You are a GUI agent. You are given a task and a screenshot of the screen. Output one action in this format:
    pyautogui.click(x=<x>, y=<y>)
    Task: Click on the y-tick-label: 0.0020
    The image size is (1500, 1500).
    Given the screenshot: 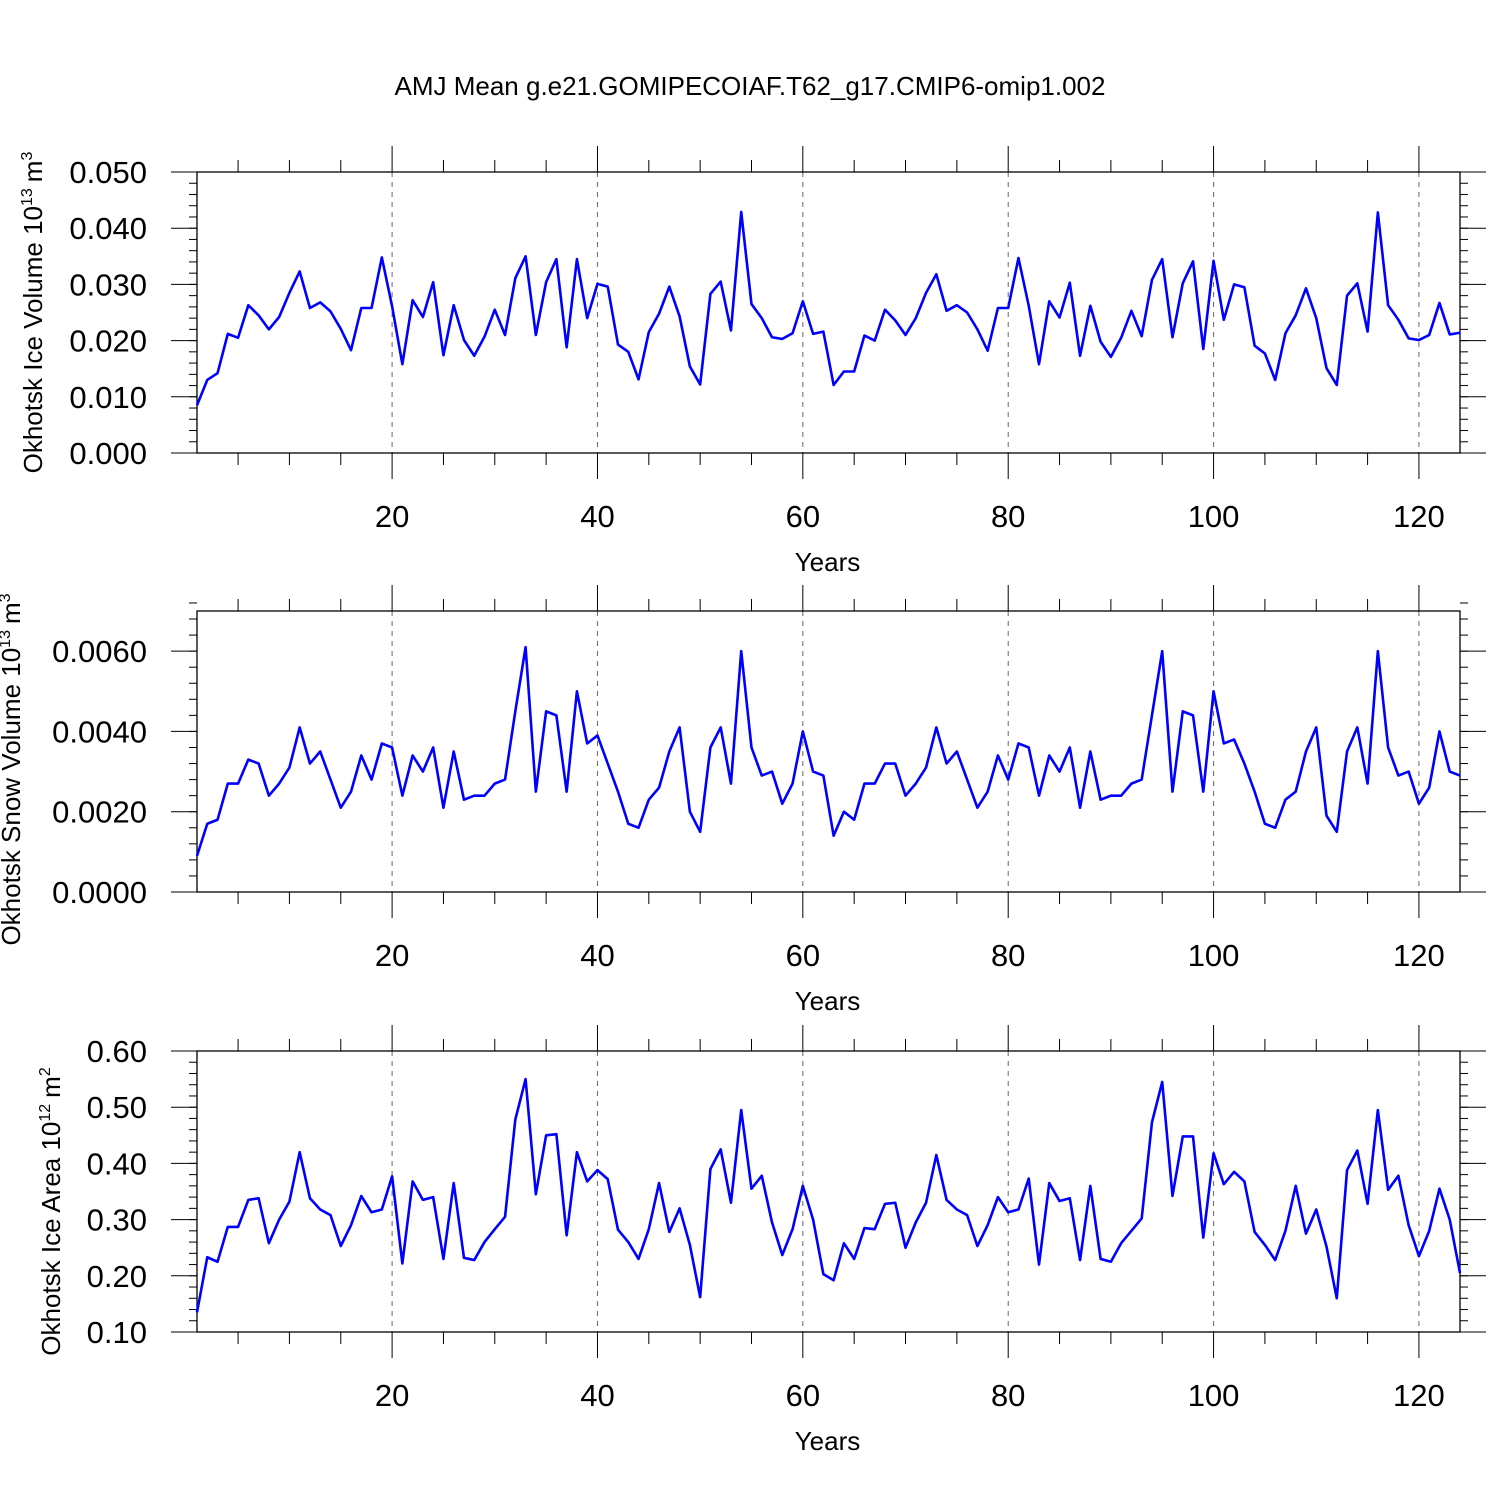 What is the action you would take?
    pyautogui.click(x=99, y=812)
    